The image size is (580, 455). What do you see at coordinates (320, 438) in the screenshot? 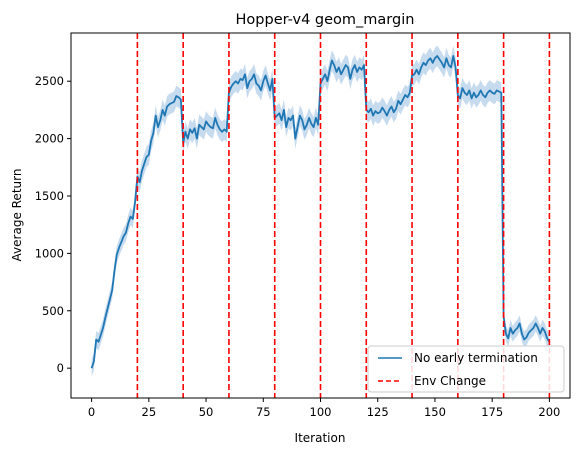
I see `x-axis-label: Iteration` at bounding box center [320, 438].